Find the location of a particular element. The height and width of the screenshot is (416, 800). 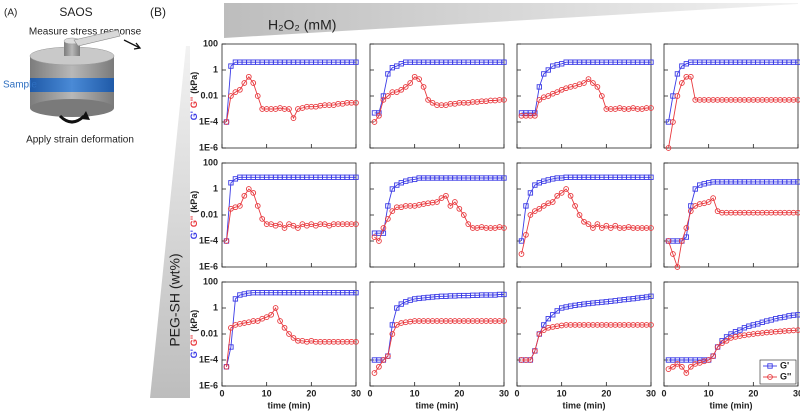

sample-layer is located at coordinates (72, 84).